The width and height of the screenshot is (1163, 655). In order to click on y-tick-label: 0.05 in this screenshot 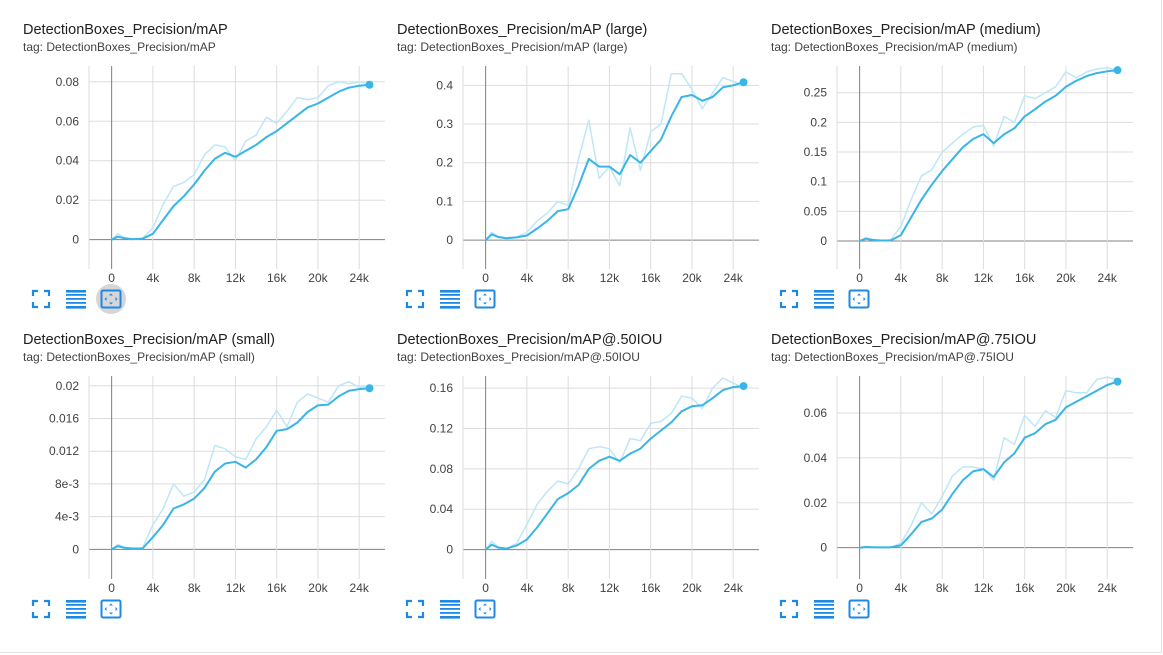, I will do `click(816, 211)`.